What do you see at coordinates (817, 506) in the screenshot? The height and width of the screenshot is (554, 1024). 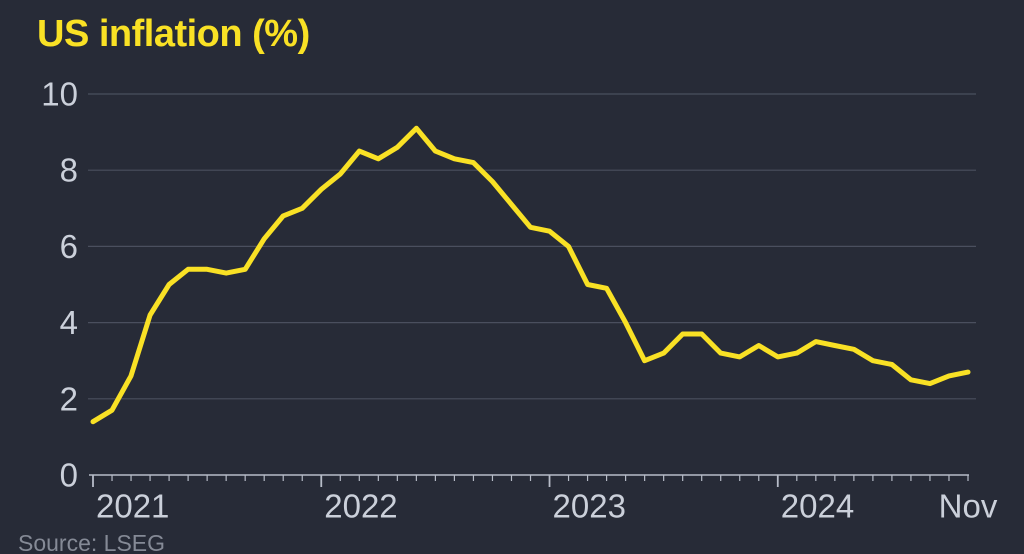 I see `x-axis-label-2024: 2024` at bounding box center [817, 506].